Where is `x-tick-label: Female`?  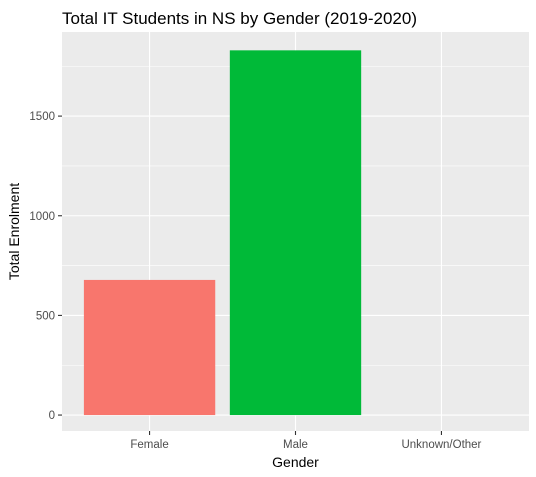
x-tick-label: Female is located at coordinates (149, 445).